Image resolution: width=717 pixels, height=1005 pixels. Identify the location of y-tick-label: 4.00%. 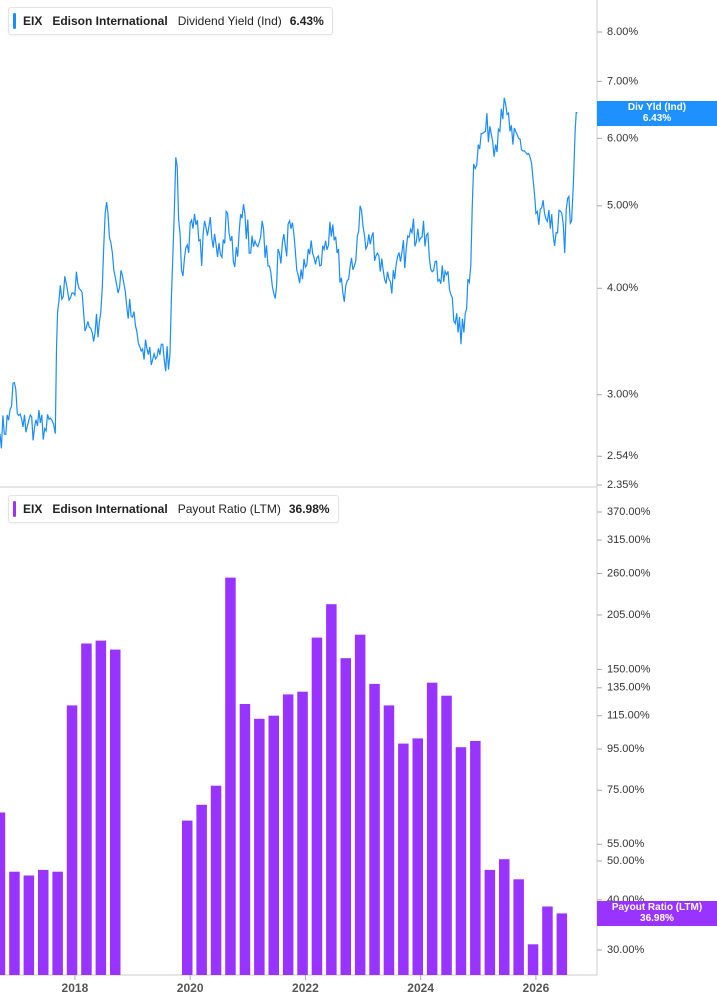
(622, 288).